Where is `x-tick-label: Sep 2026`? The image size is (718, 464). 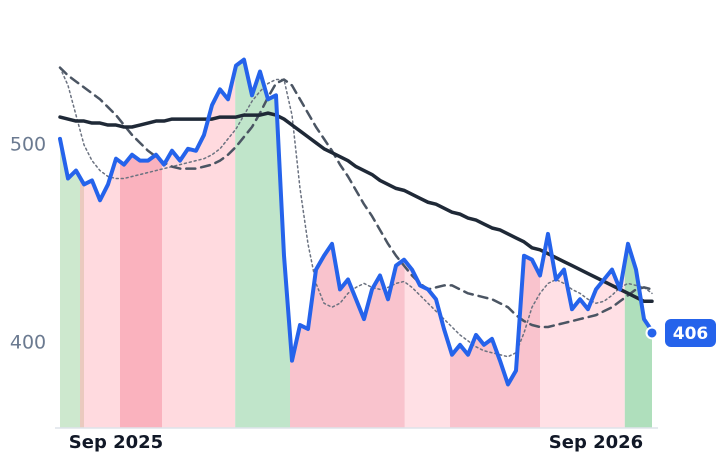 x-tick-label: Sep 2026 is located at coordinates (596, 442).